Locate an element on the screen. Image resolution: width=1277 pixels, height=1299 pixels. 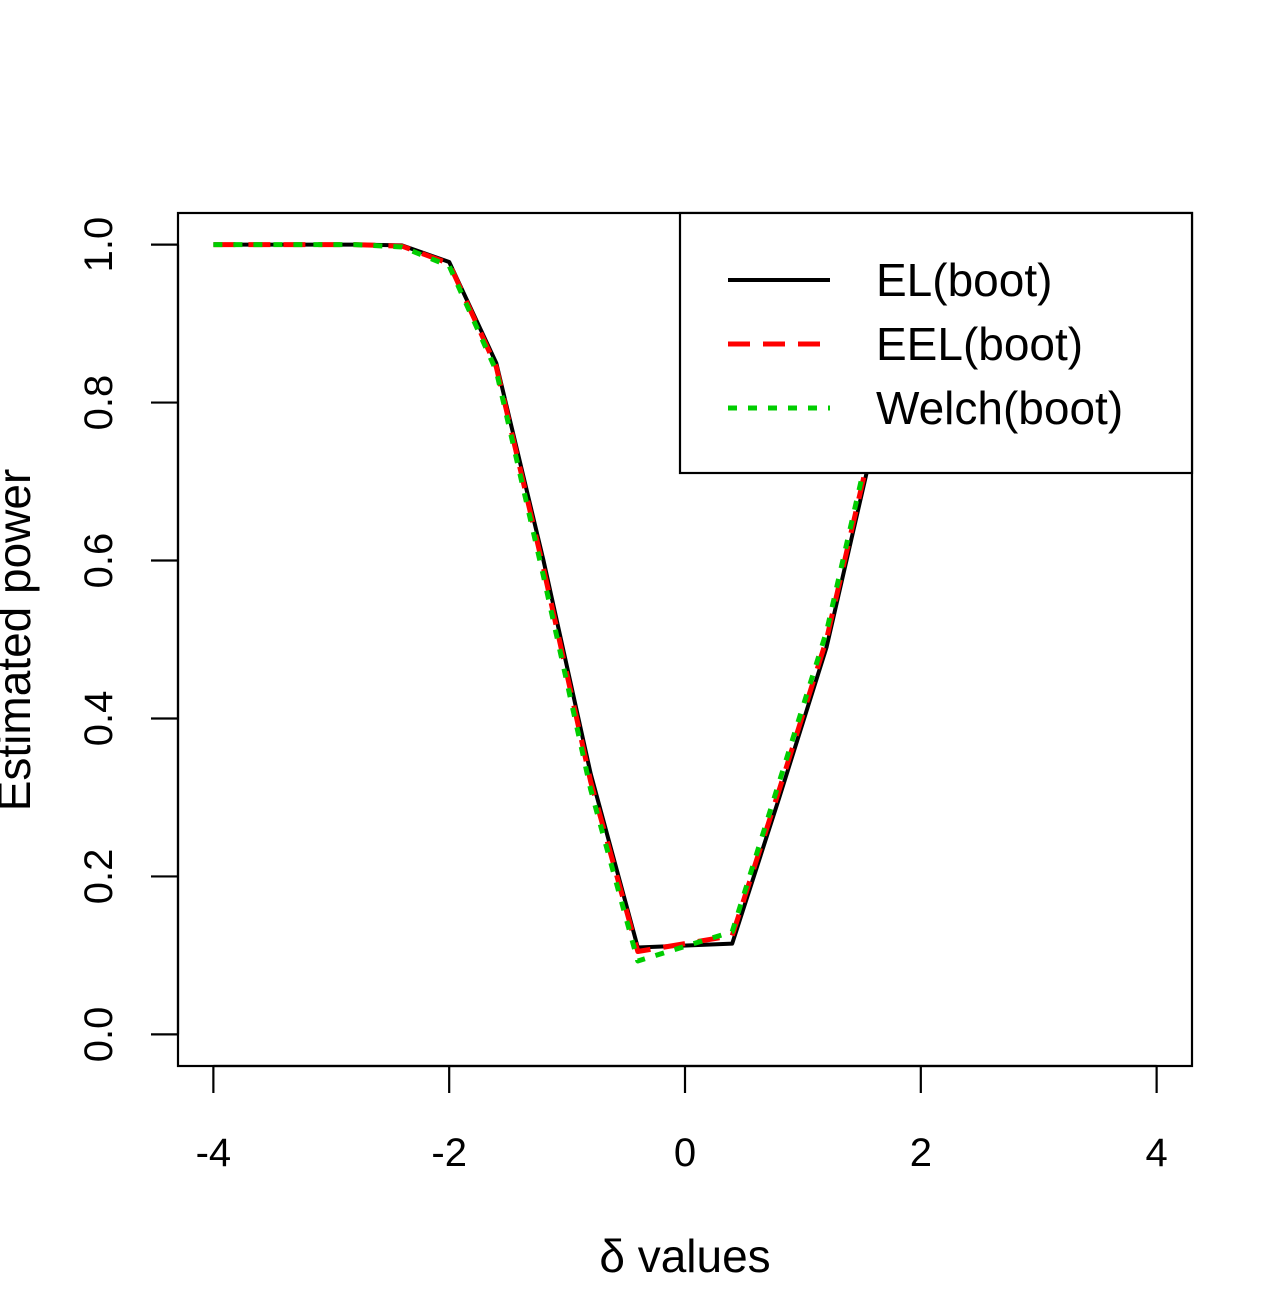
x-tick-label: 0 is located at coordinates (685, 1153).